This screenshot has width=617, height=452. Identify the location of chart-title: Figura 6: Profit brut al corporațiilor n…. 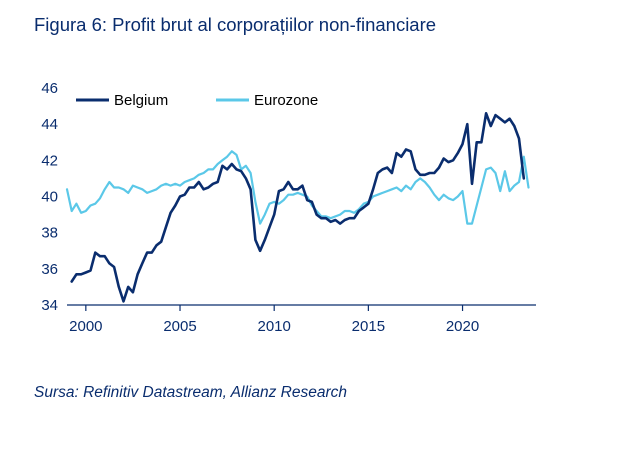
(235, 24).